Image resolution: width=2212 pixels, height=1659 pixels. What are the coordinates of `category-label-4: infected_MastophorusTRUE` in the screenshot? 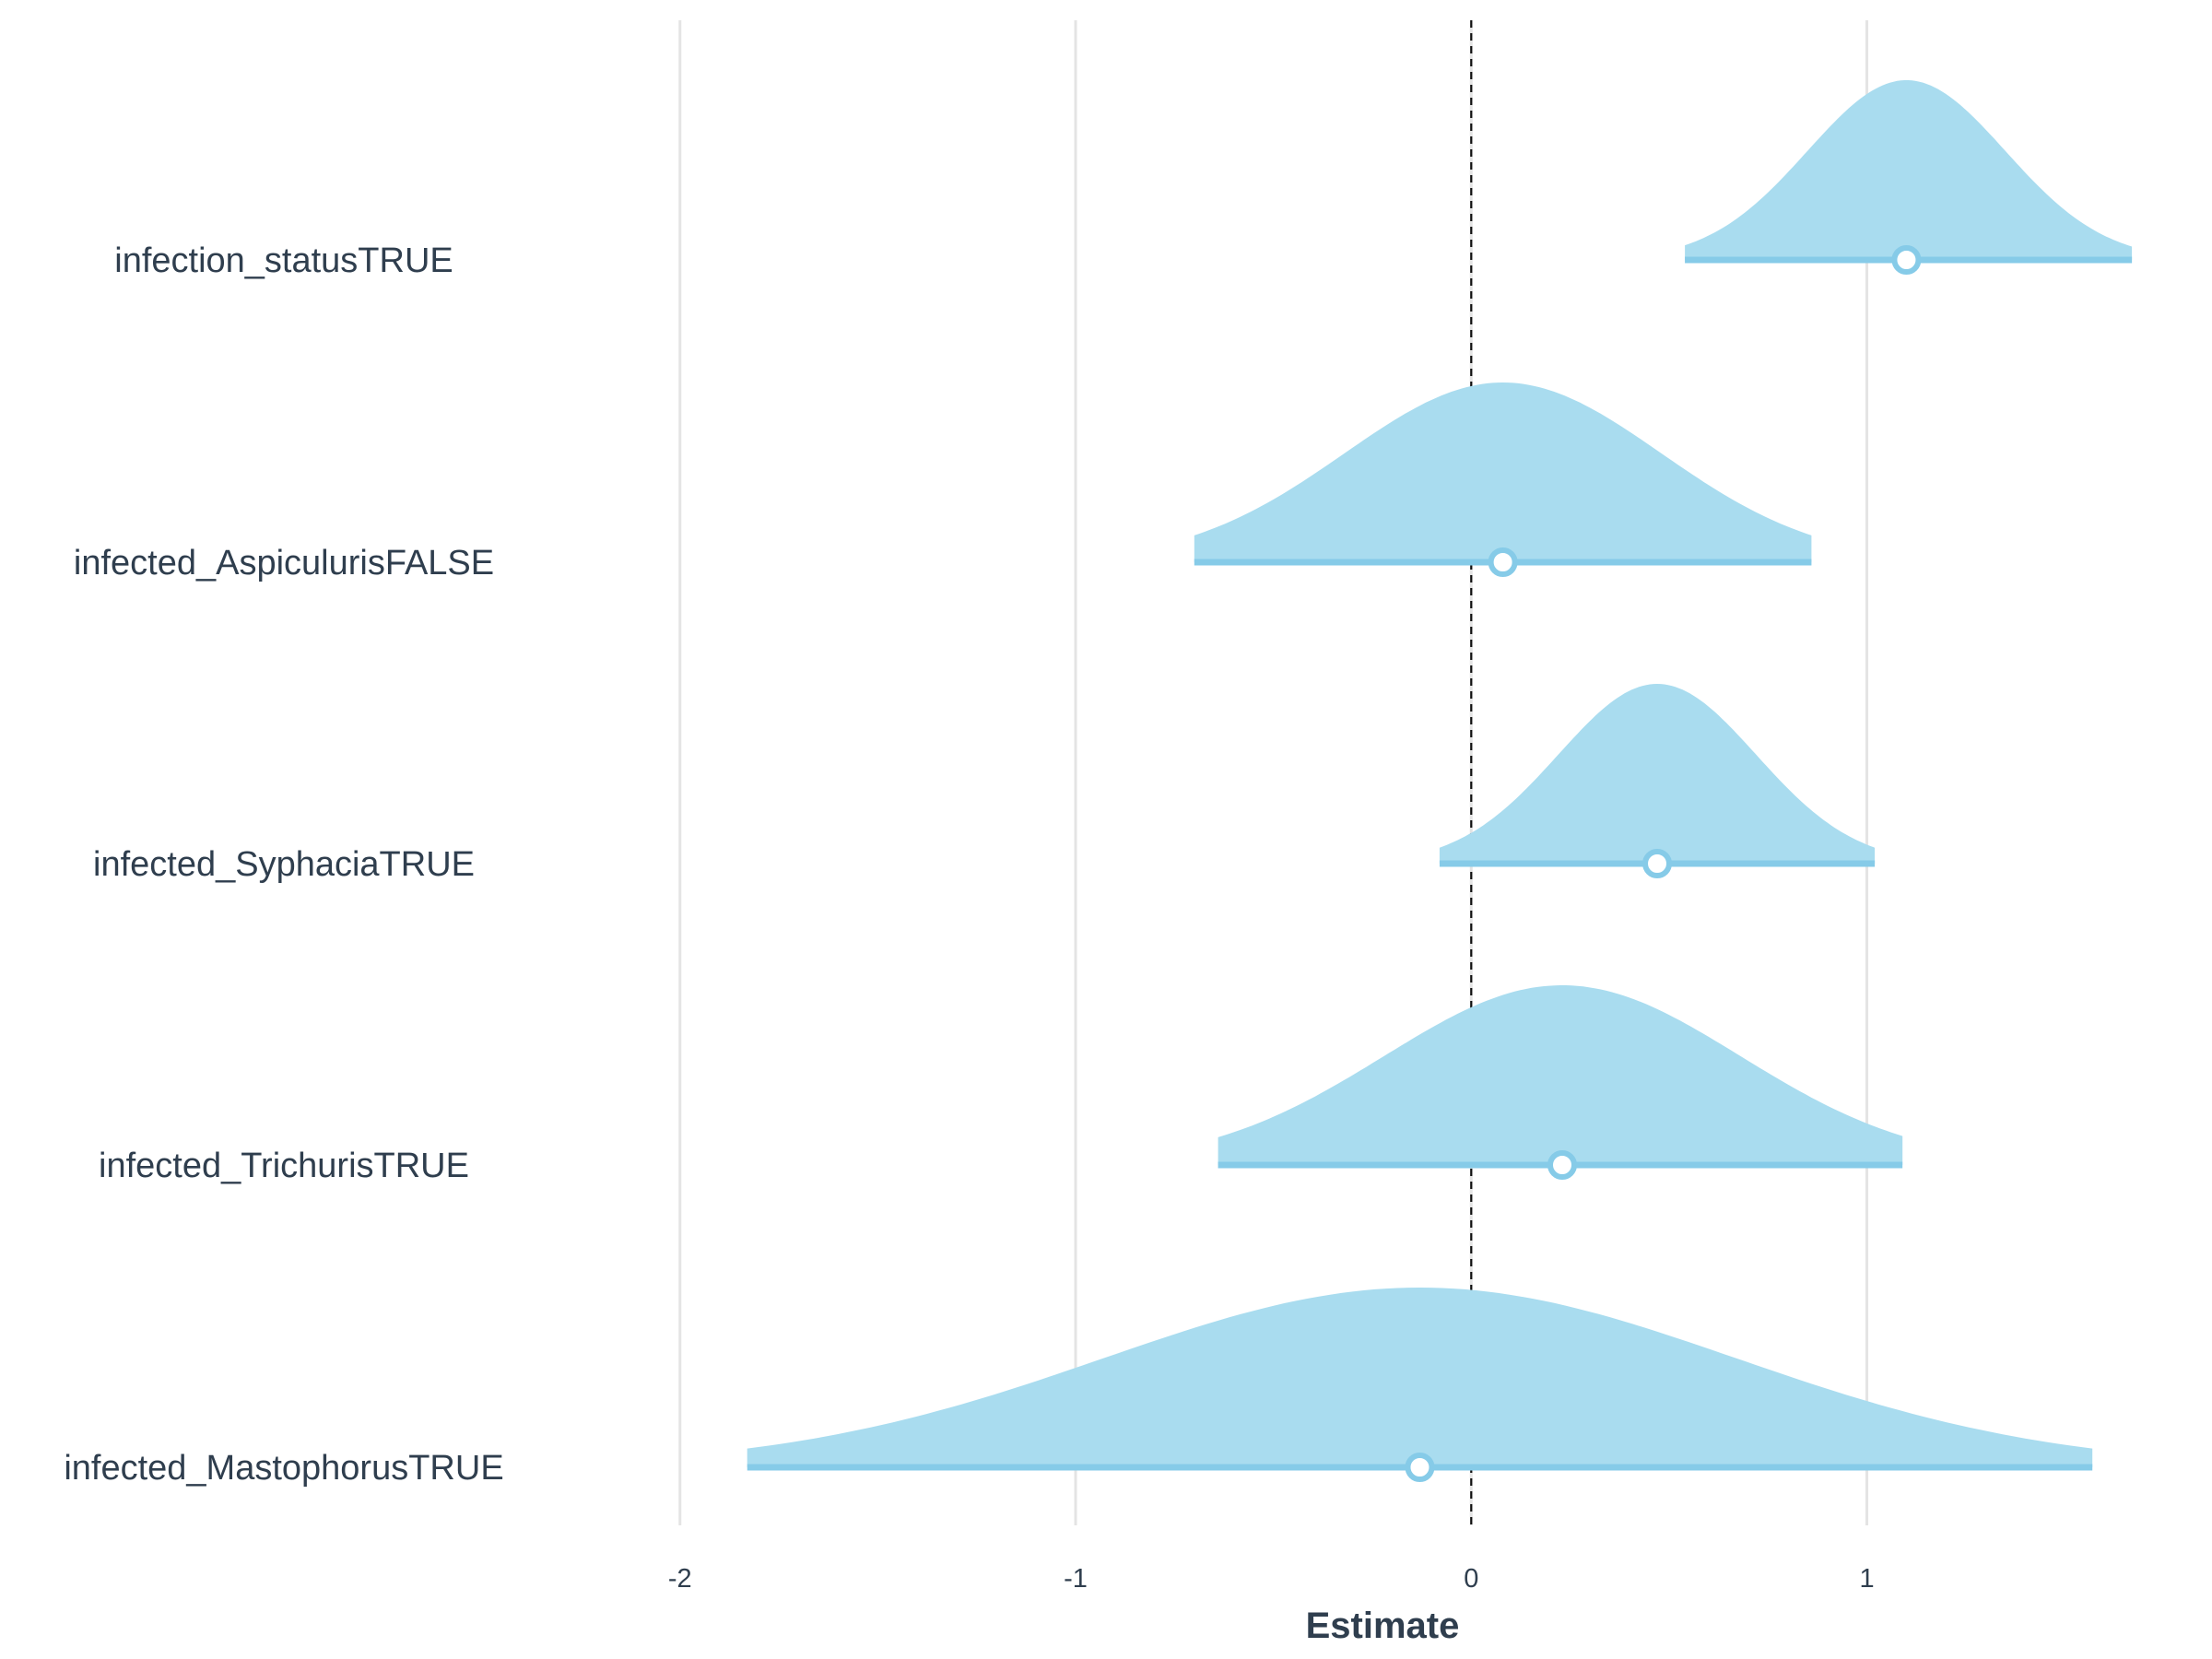 It's located at (283, 1468).